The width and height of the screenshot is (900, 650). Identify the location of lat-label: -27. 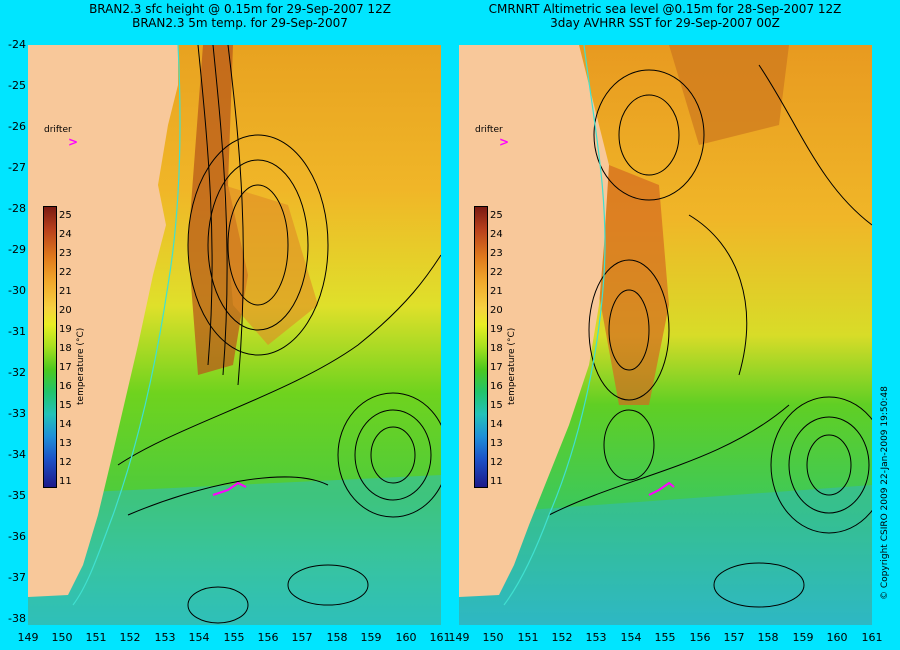
(17, 167).